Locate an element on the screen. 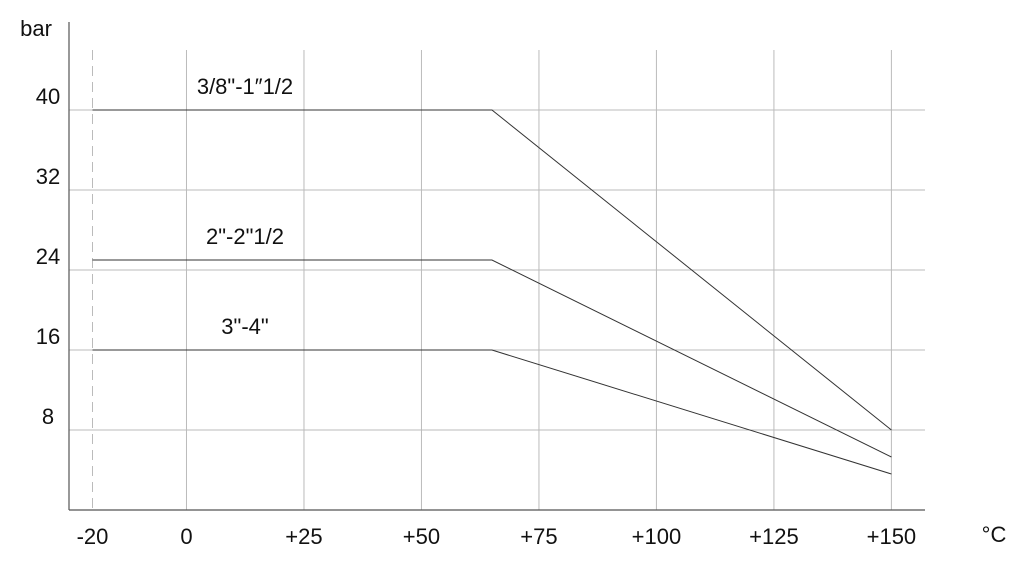 The height and width of the screenshot is (566, 1024). y-tick-label: 40 is located at coordinates (48, 96).